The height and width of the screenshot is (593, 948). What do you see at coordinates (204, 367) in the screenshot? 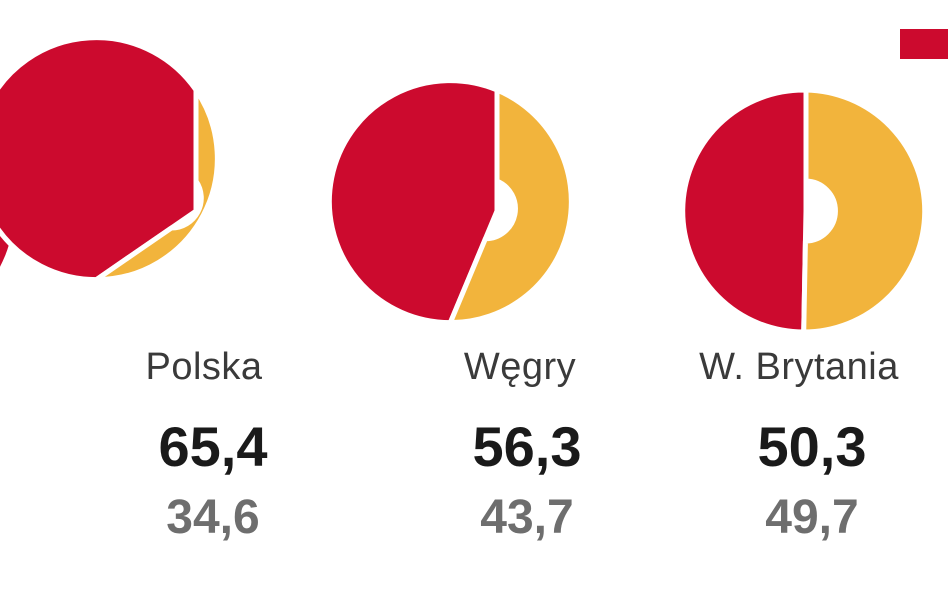
I see `country-label-polska: Polska` at bounding box center [204, 367].